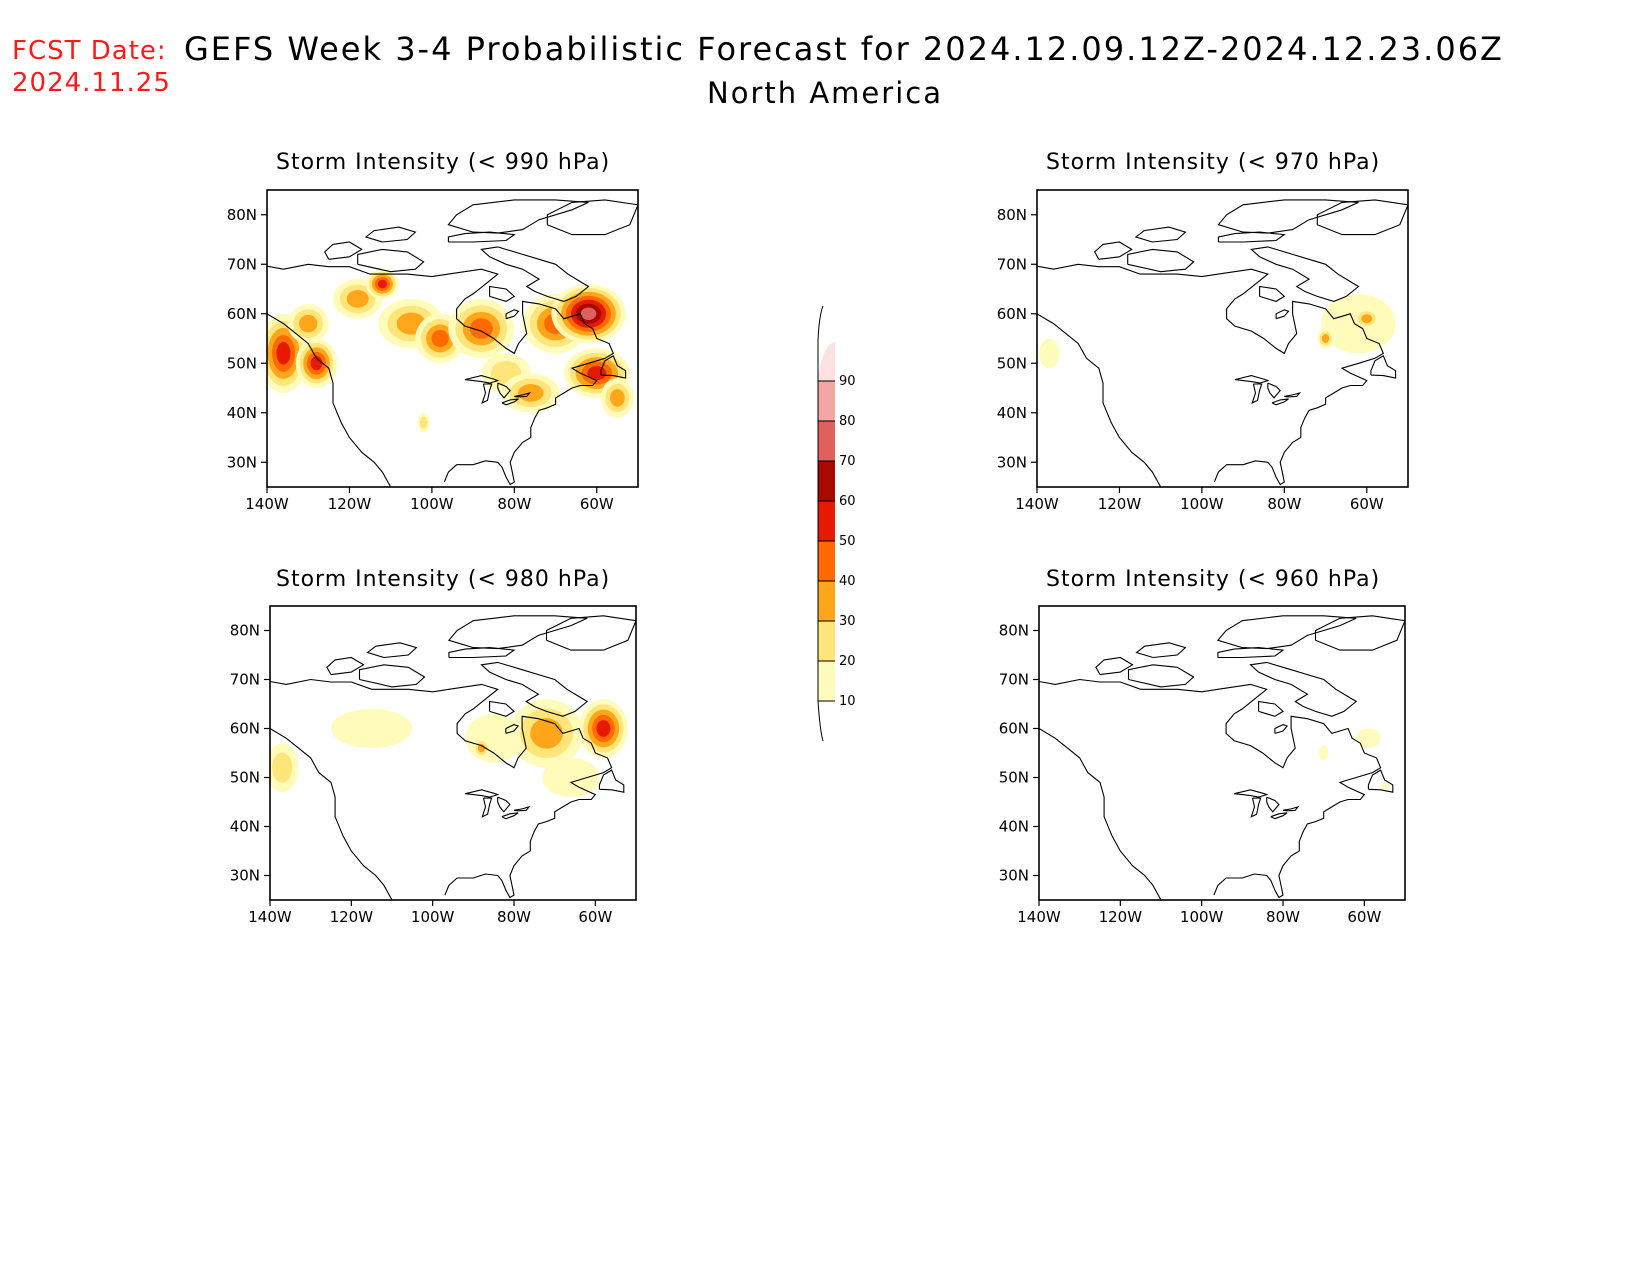 The height and width of the screenshot is (1275, 1650). I want to click on forecast-date-value: 2024.11.25, so click(91, 83).